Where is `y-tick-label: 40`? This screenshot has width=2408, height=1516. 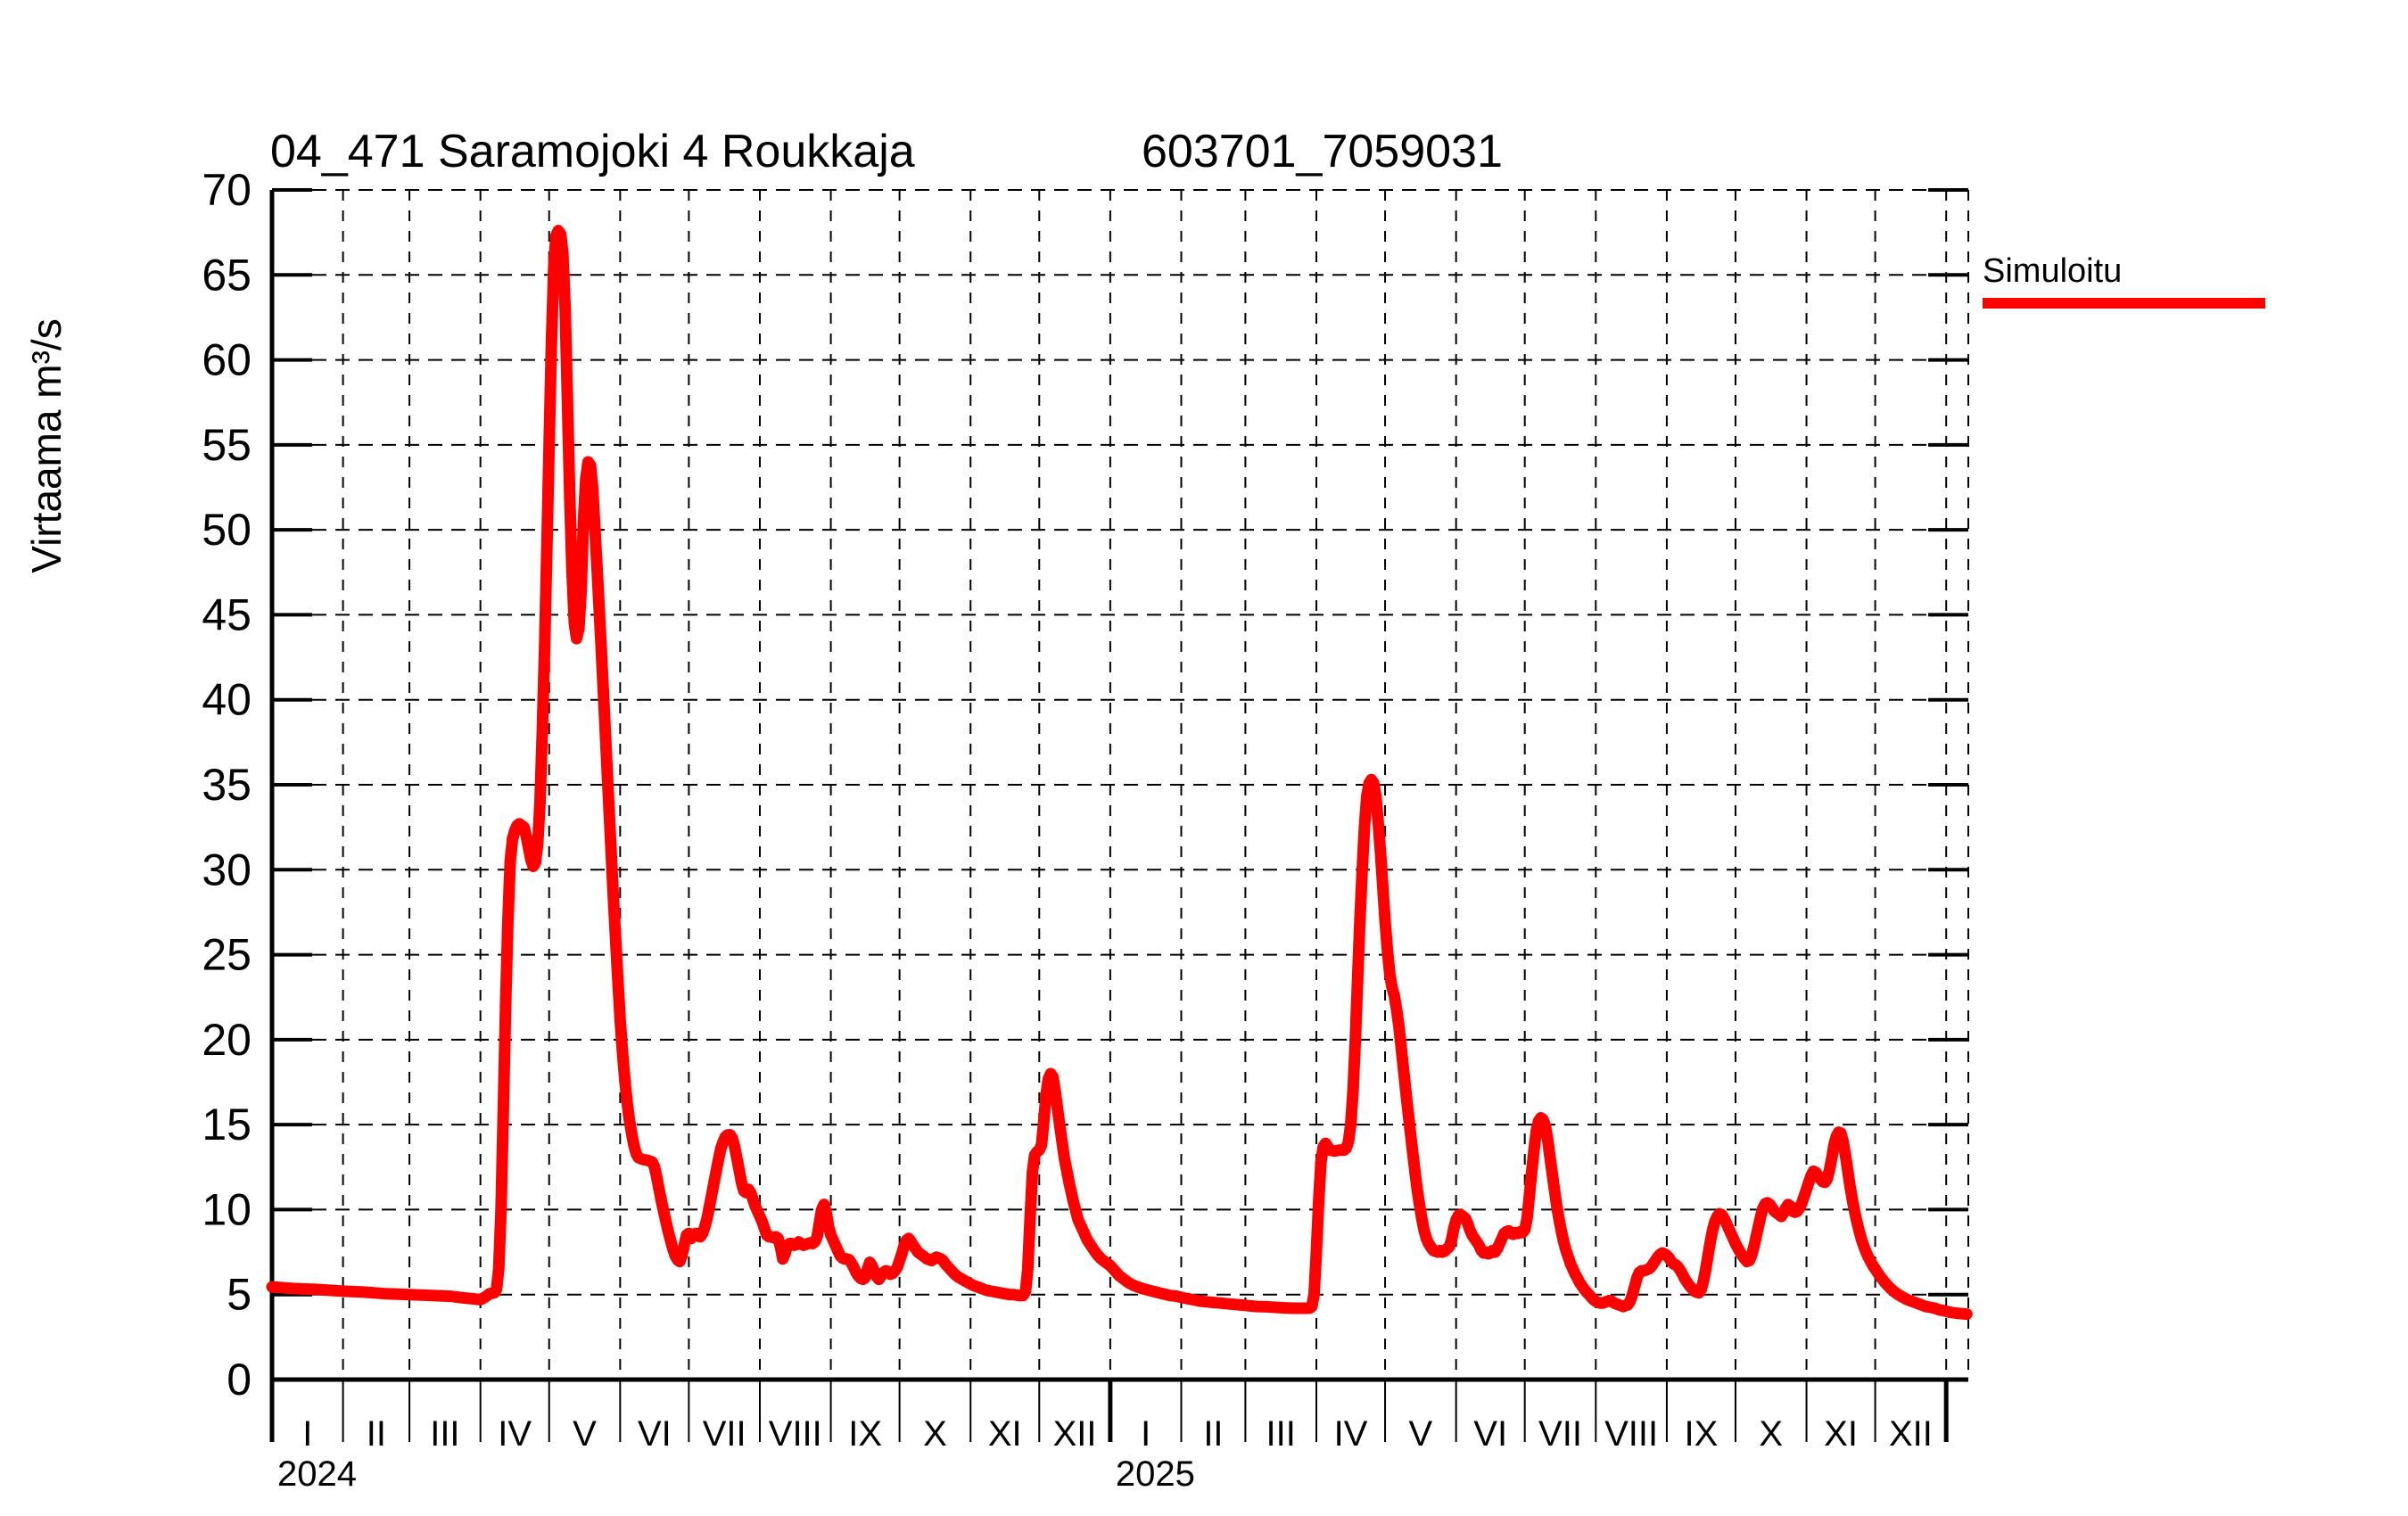
y-tick-label: 40 is located at coordinates (227, 700).